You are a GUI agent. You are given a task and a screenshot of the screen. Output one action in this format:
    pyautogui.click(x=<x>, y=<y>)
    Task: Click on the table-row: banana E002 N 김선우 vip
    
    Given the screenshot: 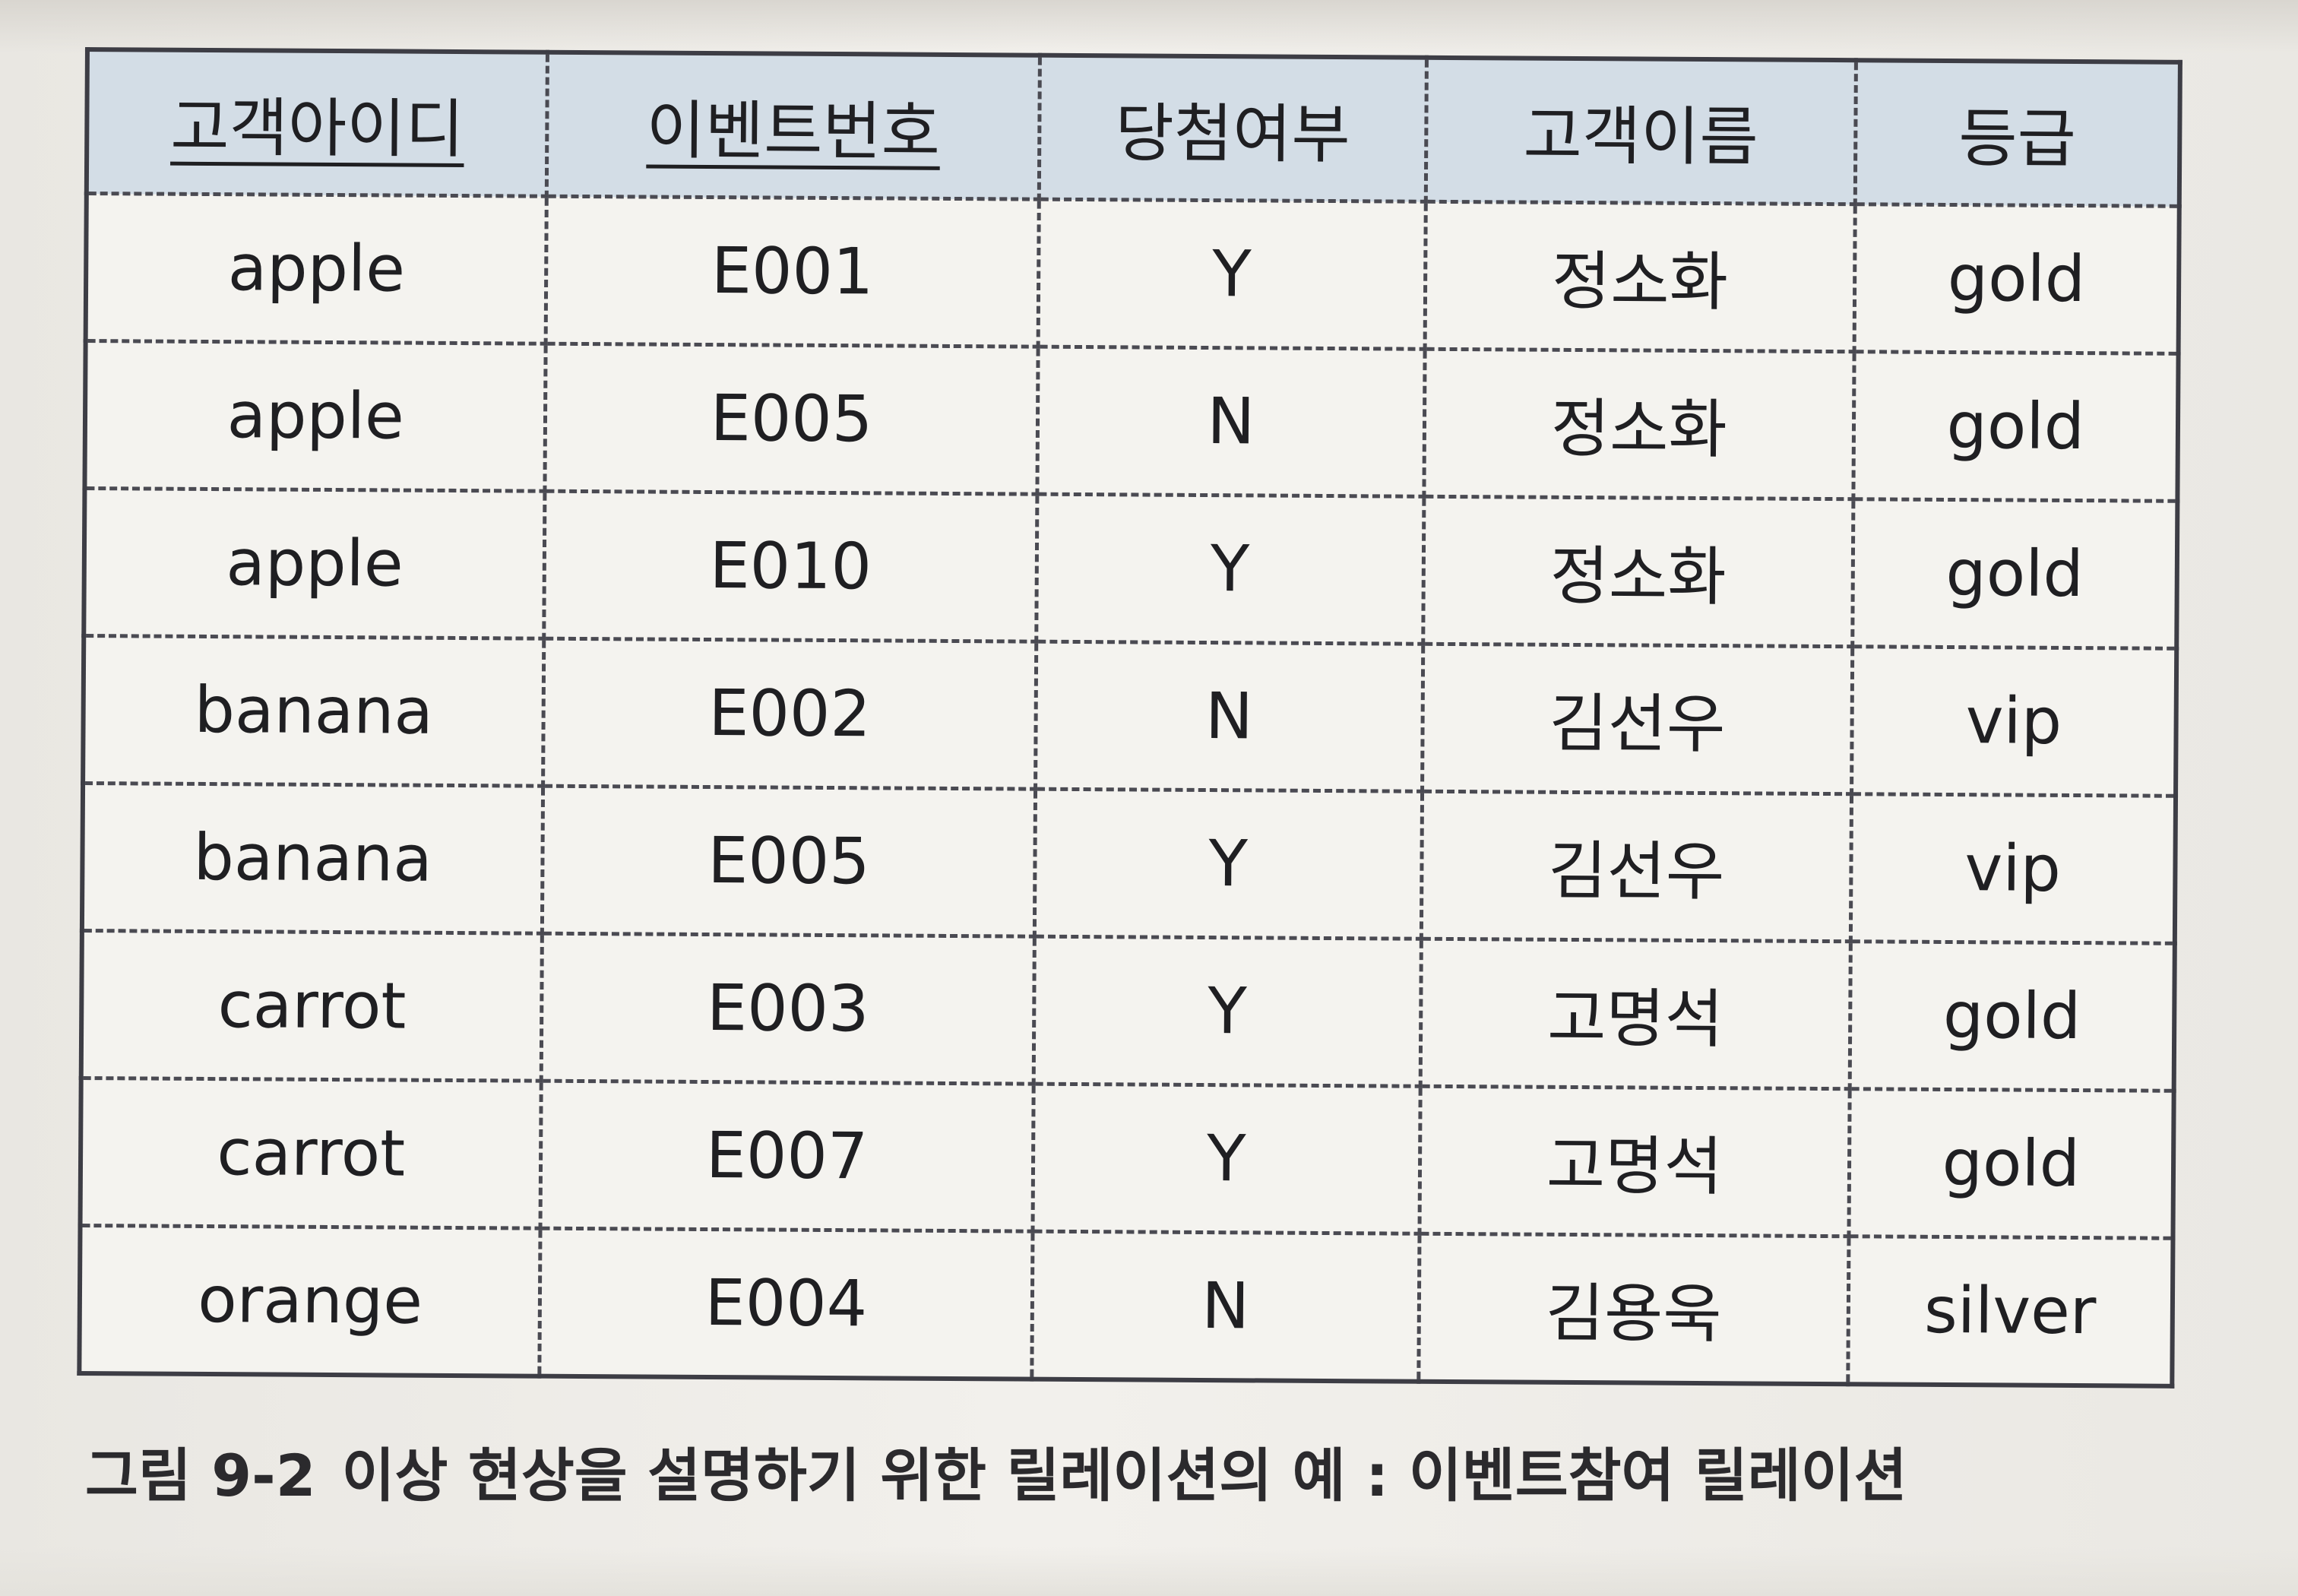 What is the action you would take?
    pyautogui.click(x=1130, y=716)
    